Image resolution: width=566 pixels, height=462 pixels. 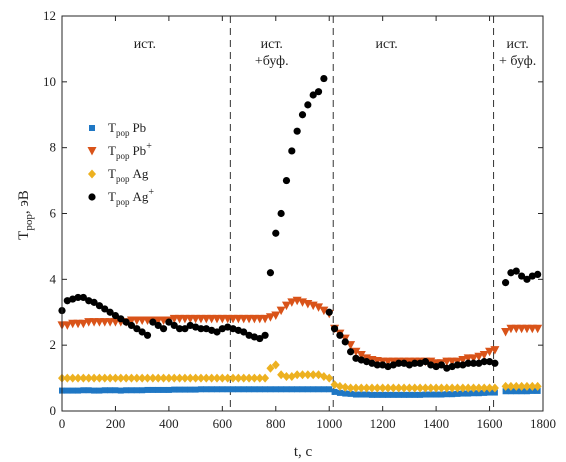 What do you see at coordinates (53, 410) in the screenshot?
I see `y-tick-label: 0` at bounding box center [53, 410].